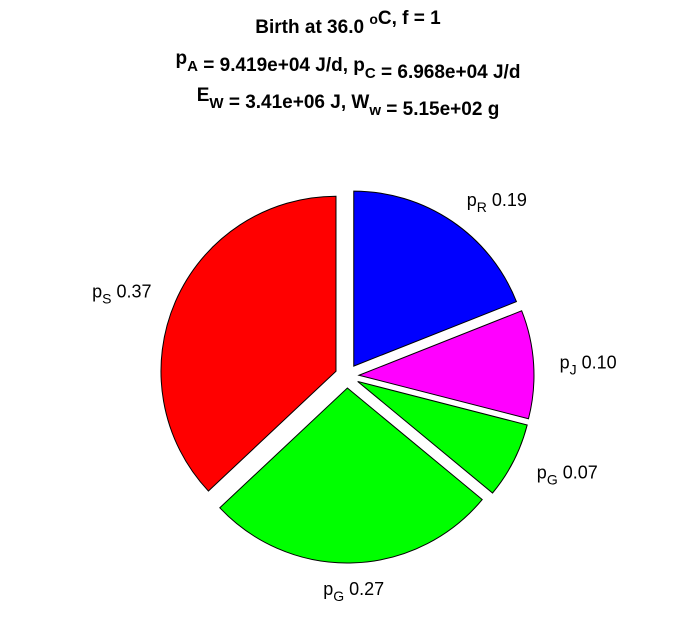 The width and height of the screenshot is (696, 618). What do you see at coordinates (121, 293) in the screenshot?
I see `slice-label-5: pS 0.37` at bounding box center [121, 293].